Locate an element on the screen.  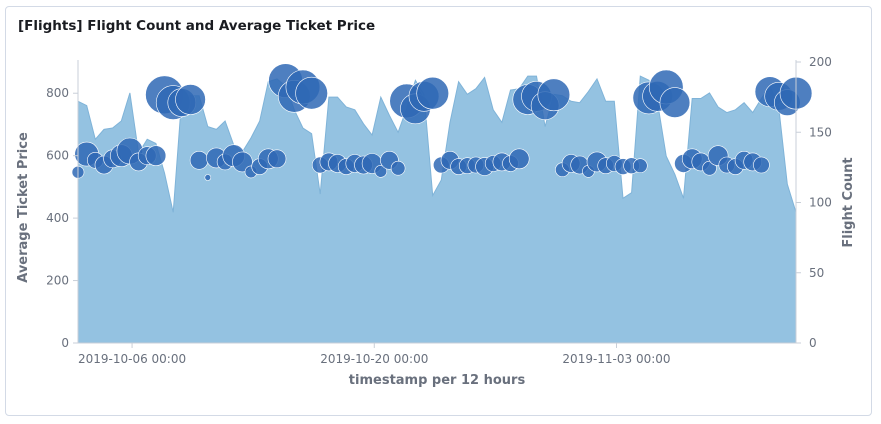
left-tick-label-600: 600 is located at coordinates (57, 156).